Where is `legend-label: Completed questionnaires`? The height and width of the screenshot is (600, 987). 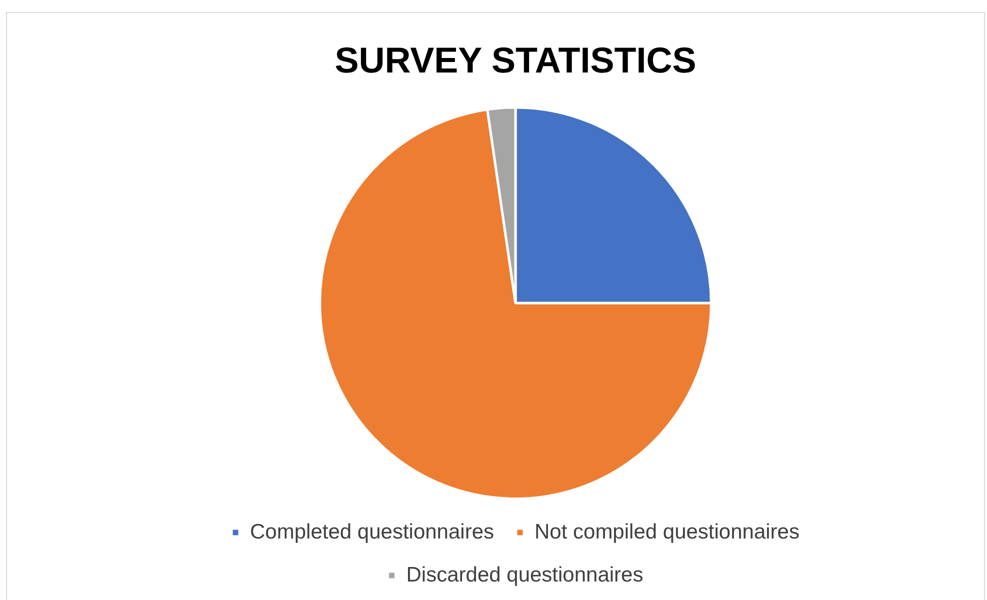
legend-label: Completed questionnaires is located at coordinates (372, 532).